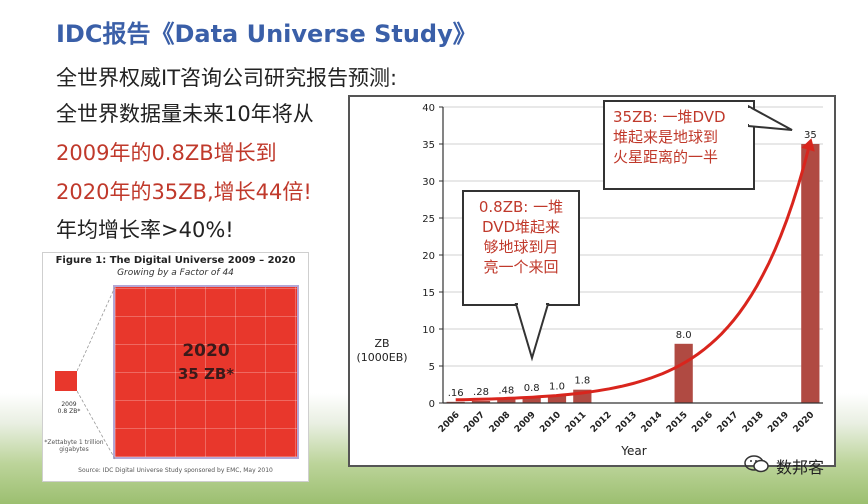 The height and width of the screenshot is (504, 868). Describe the element at coordinates (74, 446) in the screenshot. I see `zettabyte-note: *Zettabyte 1 trillion gigabytes` at that location.